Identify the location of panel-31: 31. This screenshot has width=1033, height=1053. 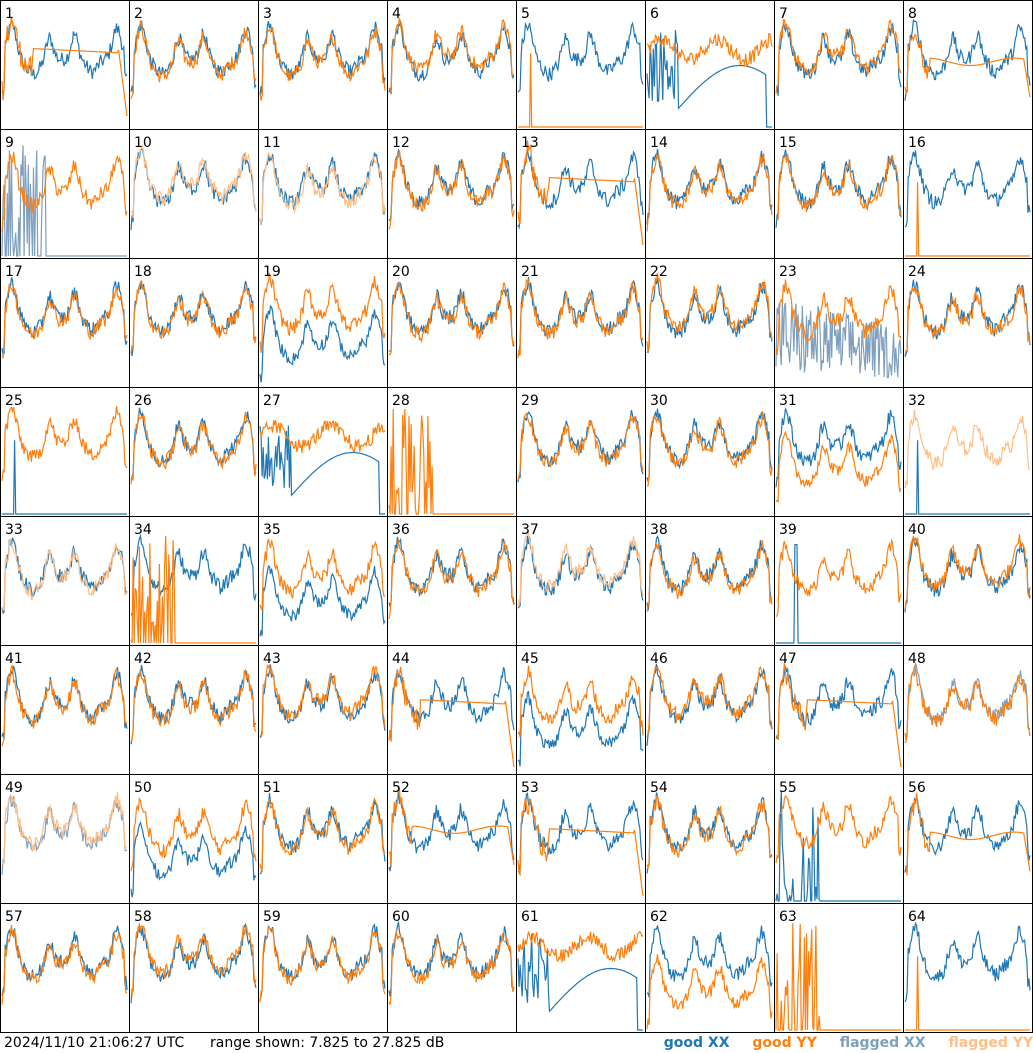
(839, 452).